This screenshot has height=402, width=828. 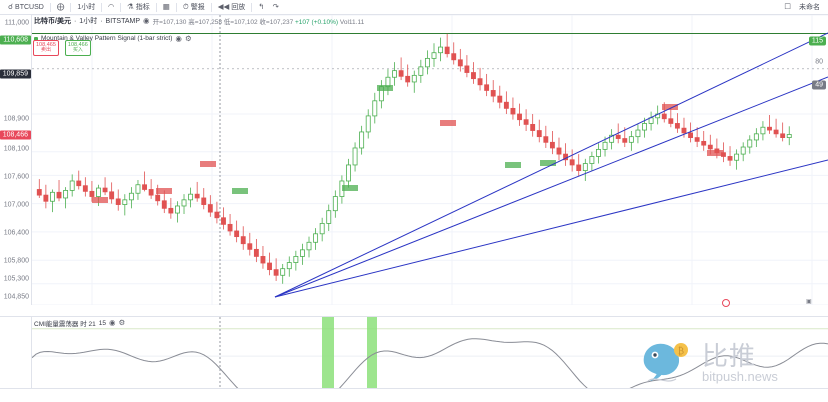 What do you see at coordinates (16, 279) in the screenshot?
I see `price-tick: 105,300` at bounding box center [16, 279].